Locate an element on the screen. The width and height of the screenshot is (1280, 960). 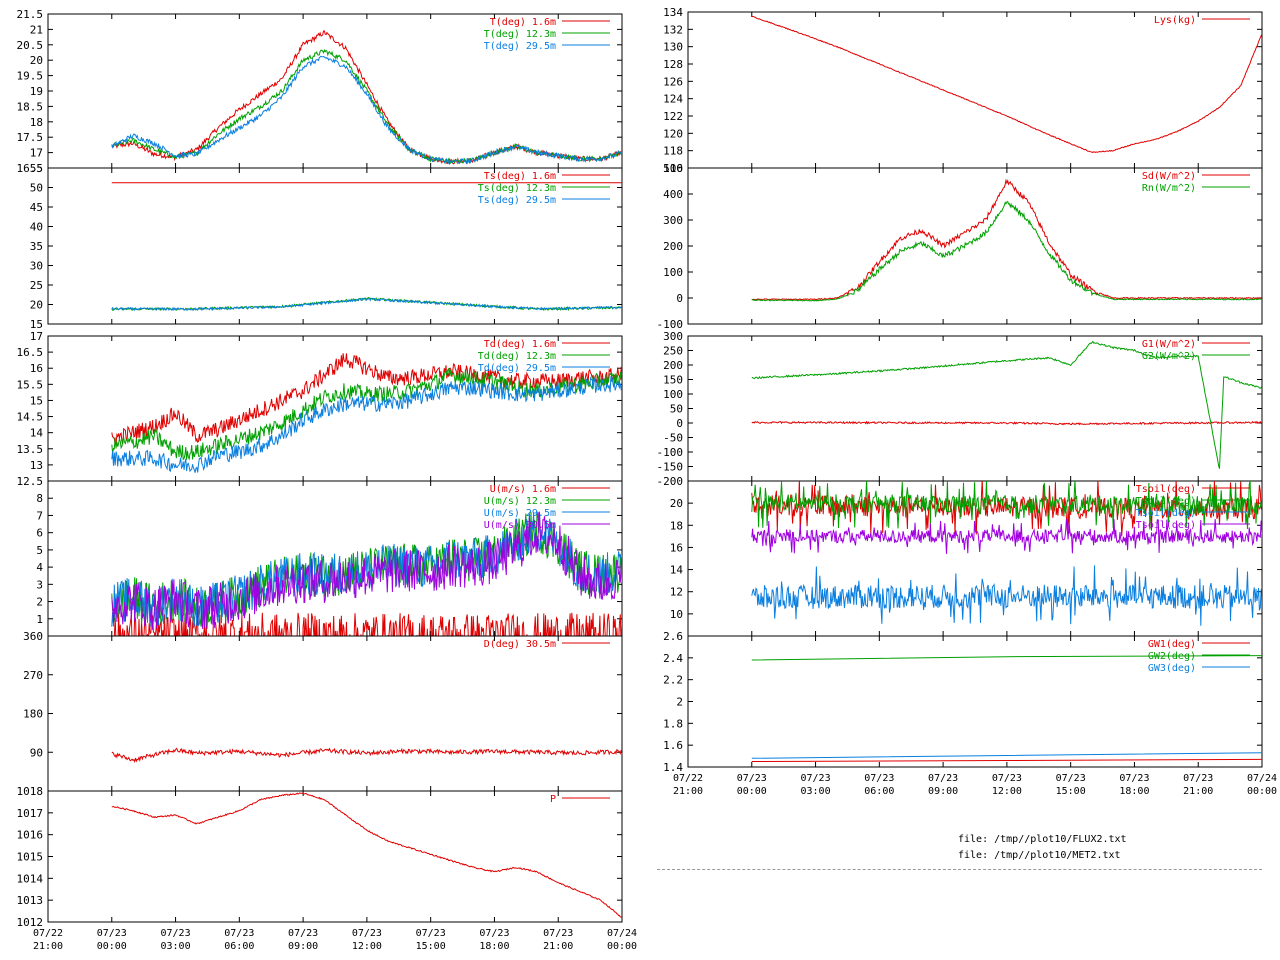
y-tick-label: 1017 is located at coordinates (30, 813).